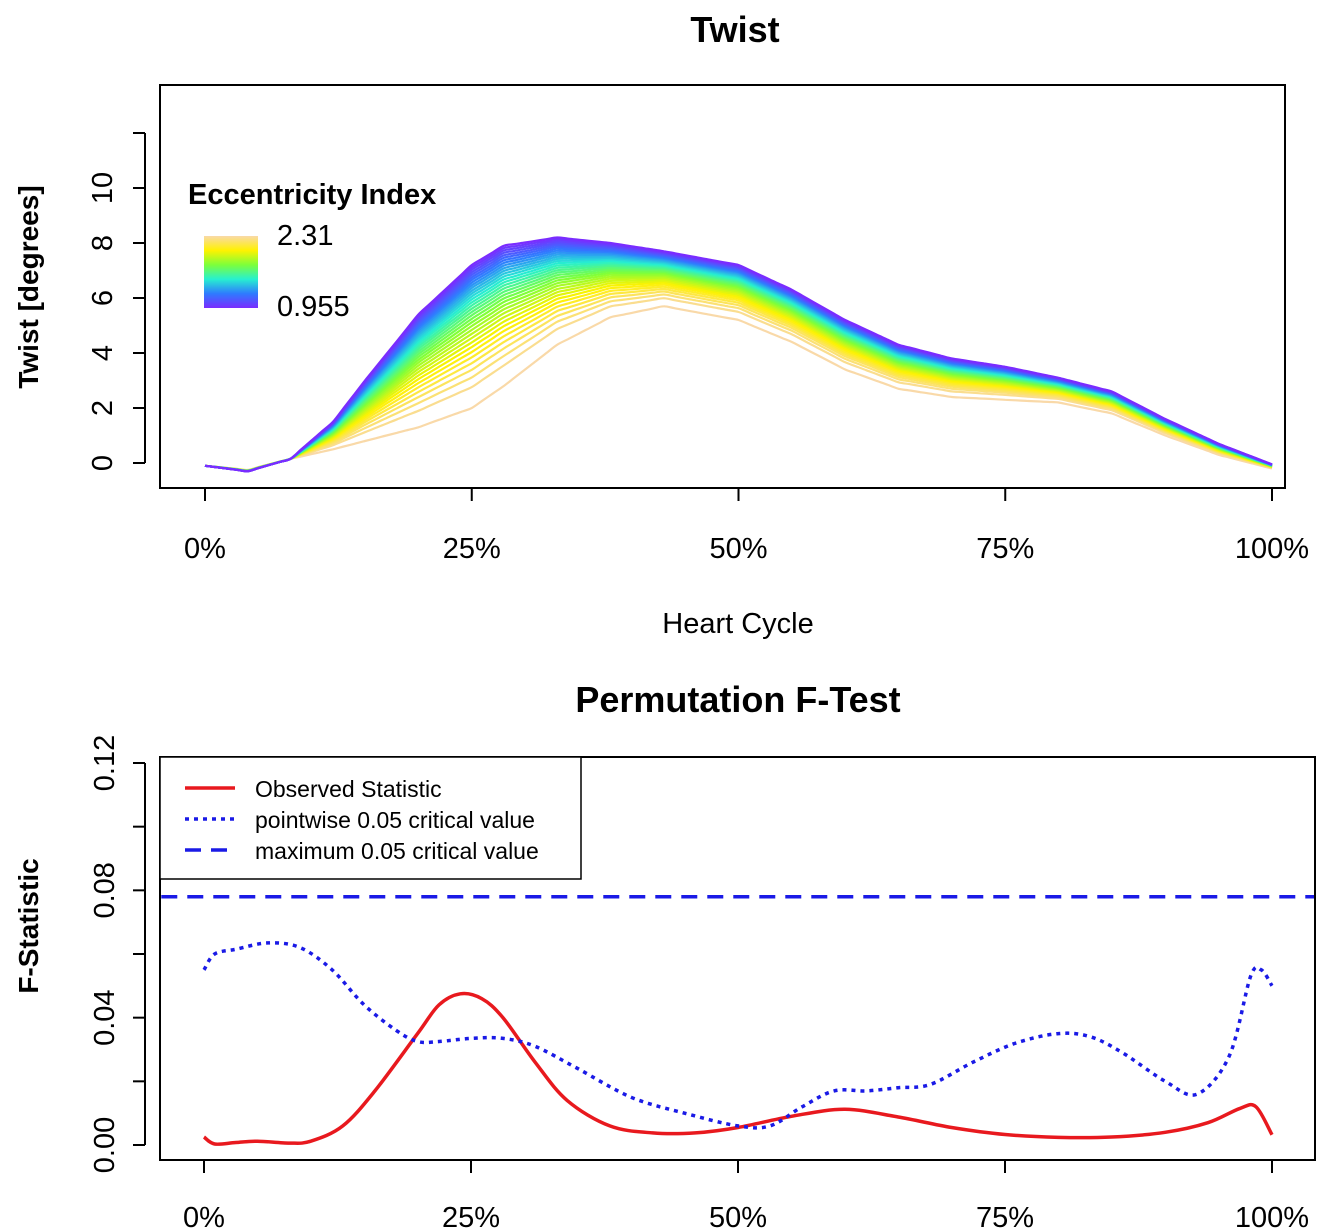 The image size is (1329, 1232). Describe the element at coordinates (103, 408) in the screenshot. I see `twist-y-tick-label: 2` at that location.